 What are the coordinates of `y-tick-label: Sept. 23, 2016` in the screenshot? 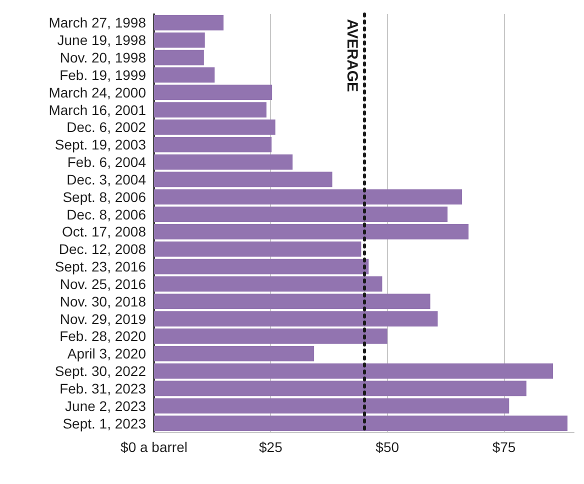 It's located at (100, 266).